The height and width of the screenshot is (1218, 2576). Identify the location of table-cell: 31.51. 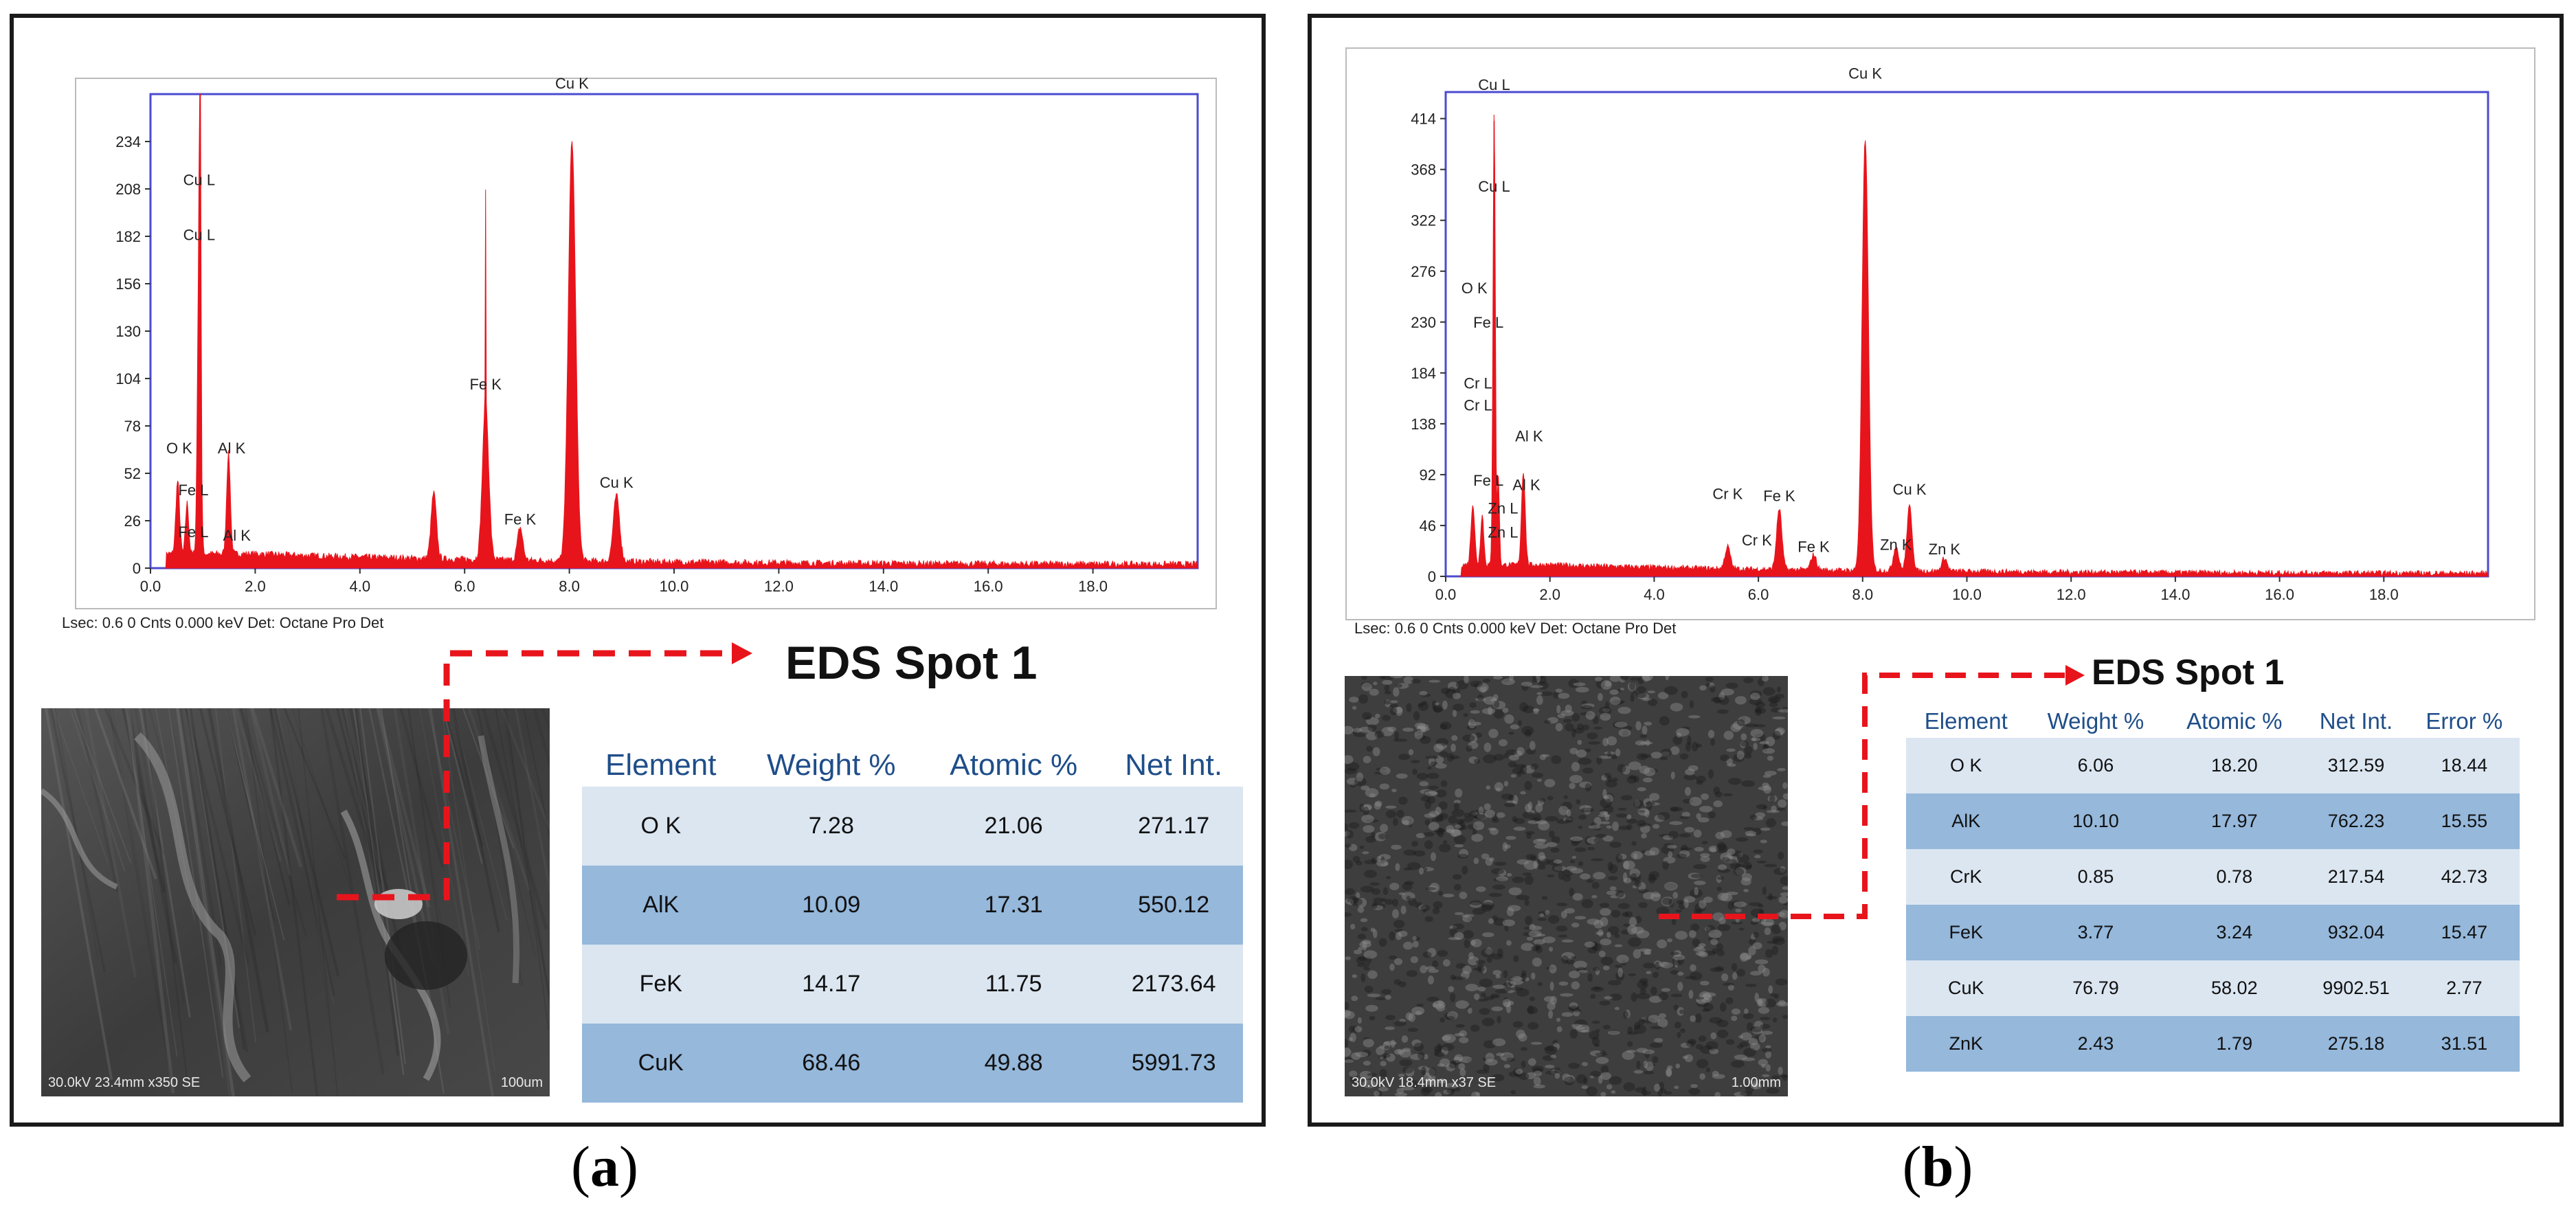
(2464, 1044).